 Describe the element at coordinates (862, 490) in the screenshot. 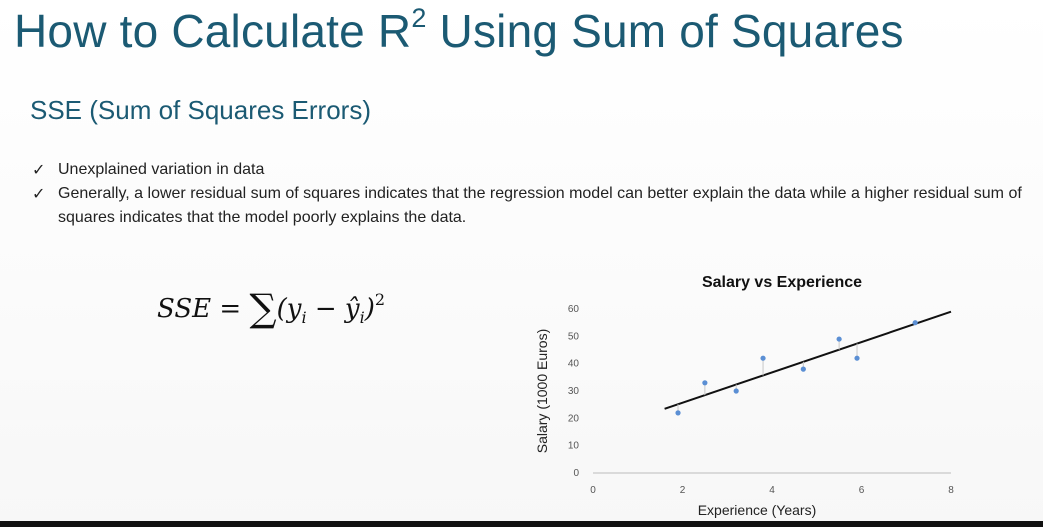

I see `x-tick-label: 6` at that location.